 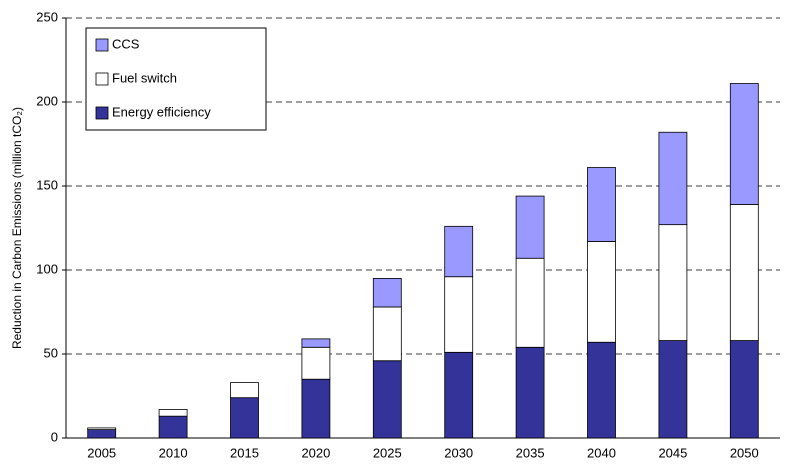 What do you see at coordinates (244, 452) in the screenshot?
I see `x-tick-label: 2015` at bounding box center [244, 452].